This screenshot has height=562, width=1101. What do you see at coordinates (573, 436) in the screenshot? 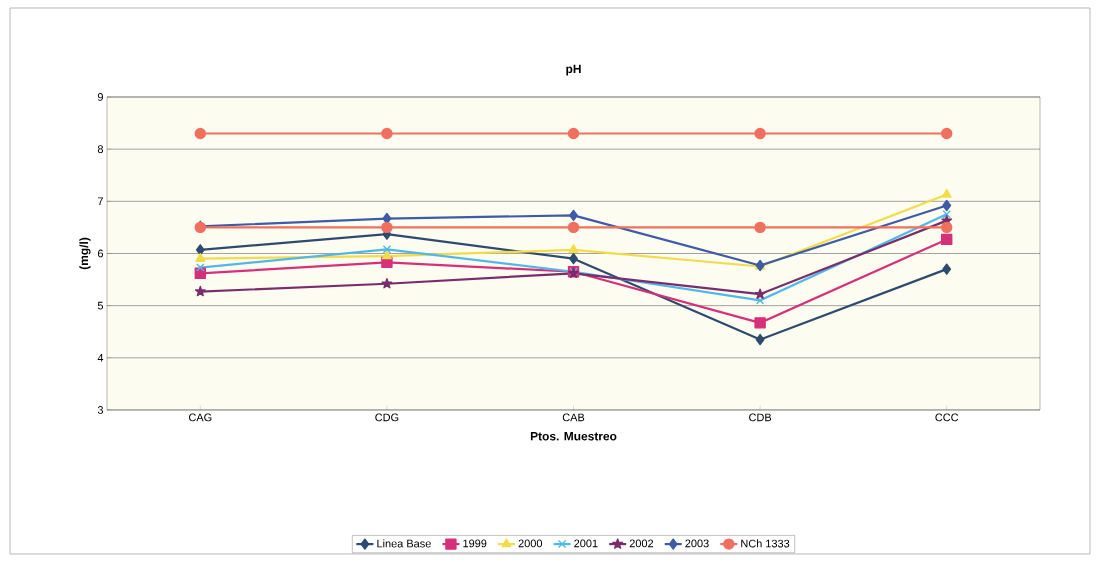
I see `x-axis-title: Ptos. Muestreo` at bounding box center [573, 436].